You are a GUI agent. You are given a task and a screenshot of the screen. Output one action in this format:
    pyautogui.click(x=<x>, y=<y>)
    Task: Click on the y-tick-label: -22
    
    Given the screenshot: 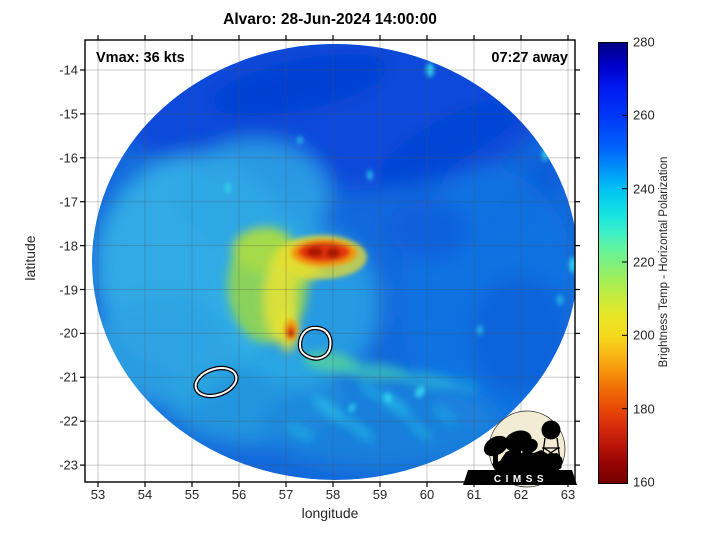 What is the action you would take?
    pyautogui.click(x=68, y=421)
    